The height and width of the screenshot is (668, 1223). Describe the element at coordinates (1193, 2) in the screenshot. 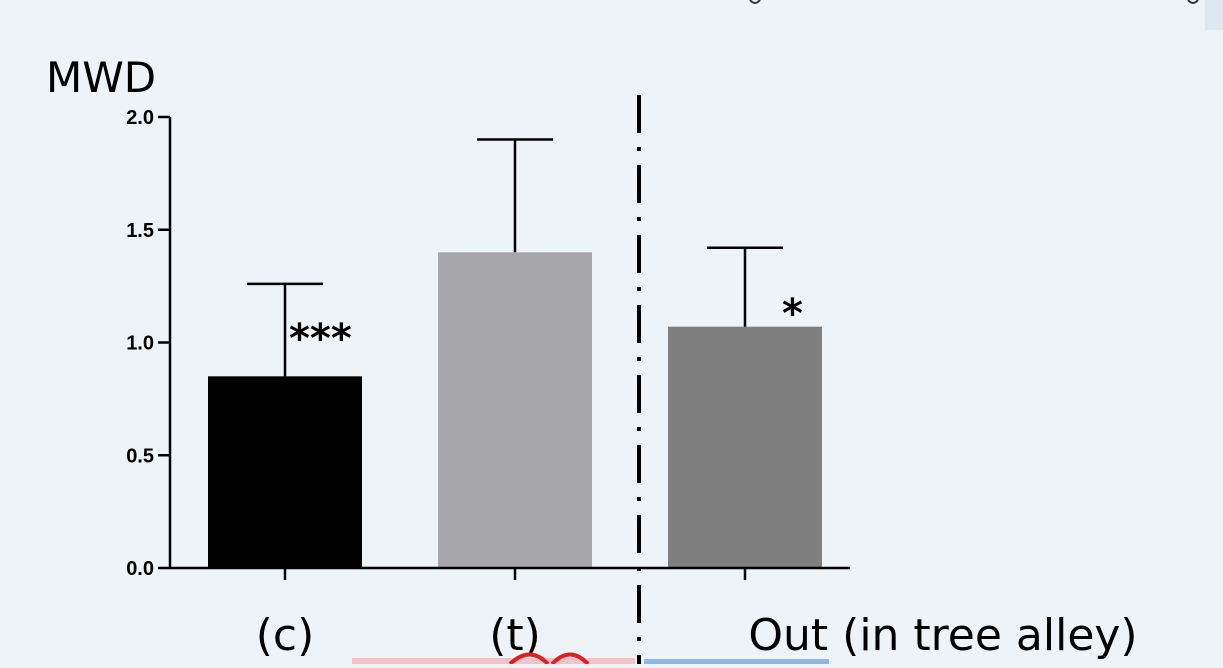

I see `top-edge-curve-right` at that location.